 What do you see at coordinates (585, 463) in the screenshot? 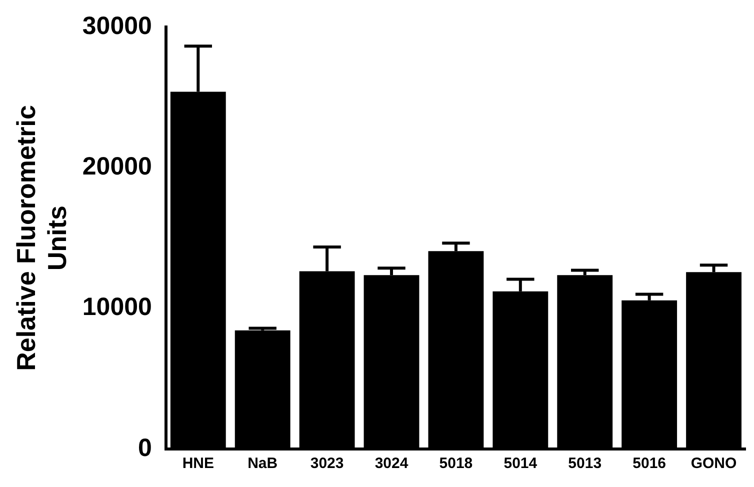
I see `x-tick-label: 5013` at bounding box center [585, 463].